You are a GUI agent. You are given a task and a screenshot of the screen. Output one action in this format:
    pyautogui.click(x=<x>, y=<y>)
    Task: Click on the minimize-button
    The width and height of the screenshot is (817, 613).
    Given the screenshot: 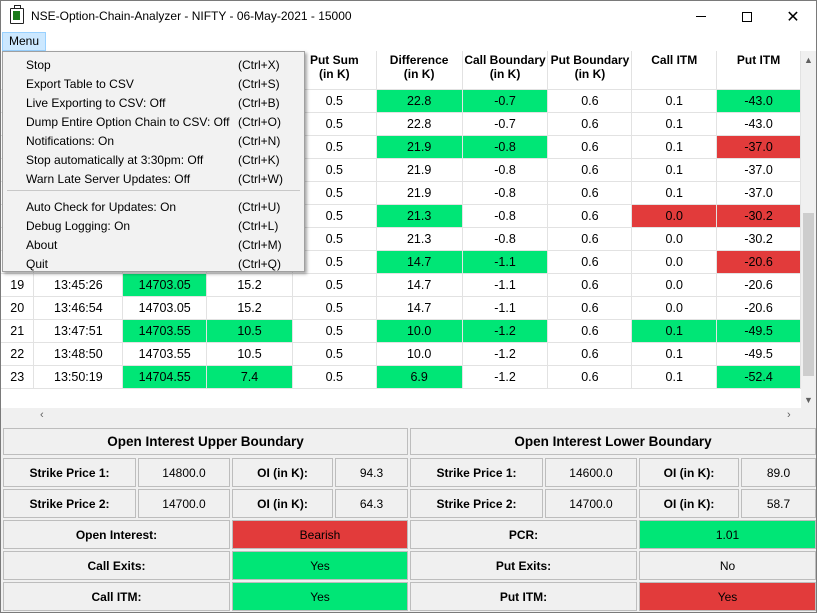 What is the action you would take?
    pyautogui.click(x=701, y=16)
    